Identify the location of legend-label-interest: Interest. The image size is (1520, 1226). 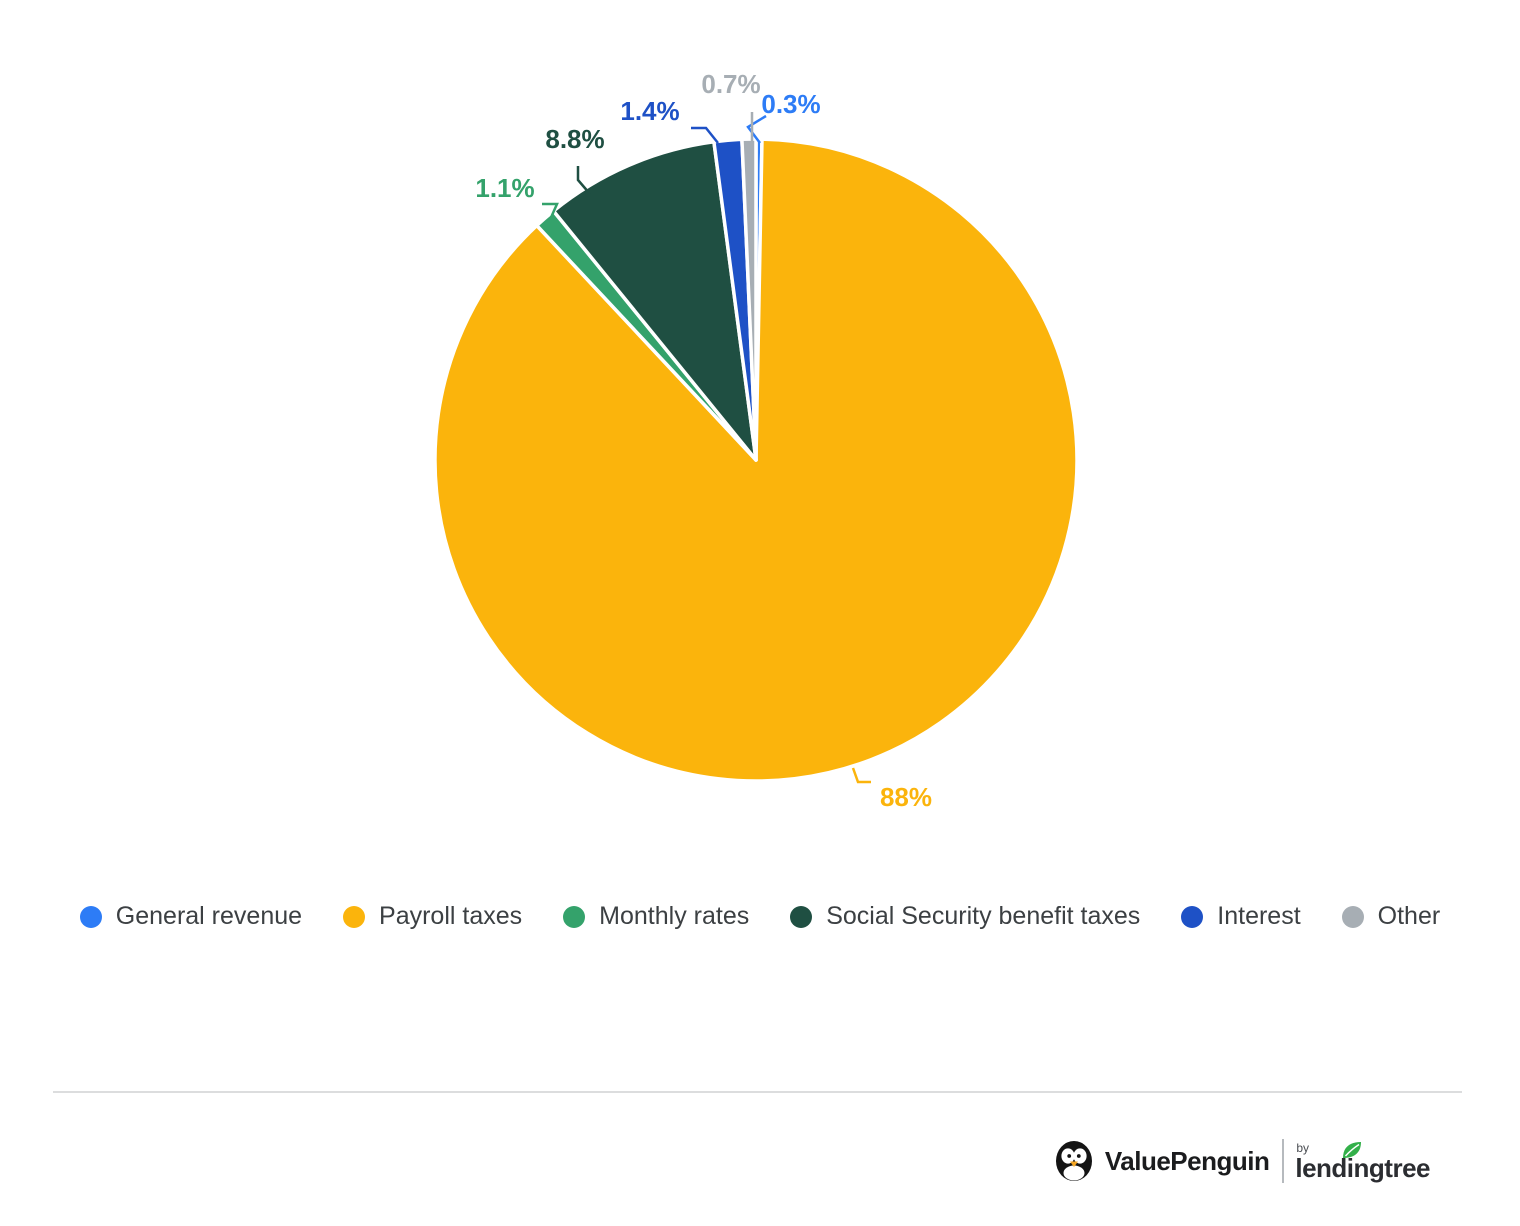
(1259, 916).